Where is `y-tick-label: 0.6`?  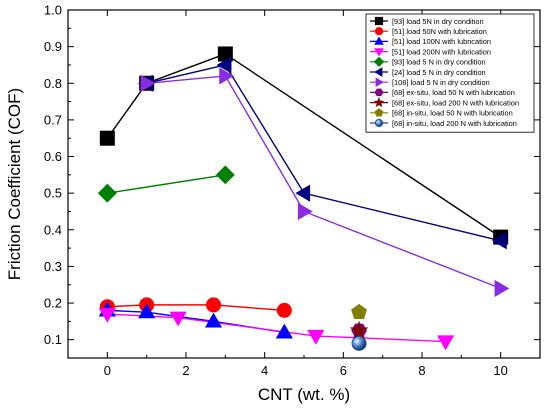 y-tick-label: 0.6 is located at coordinates (53, 156).